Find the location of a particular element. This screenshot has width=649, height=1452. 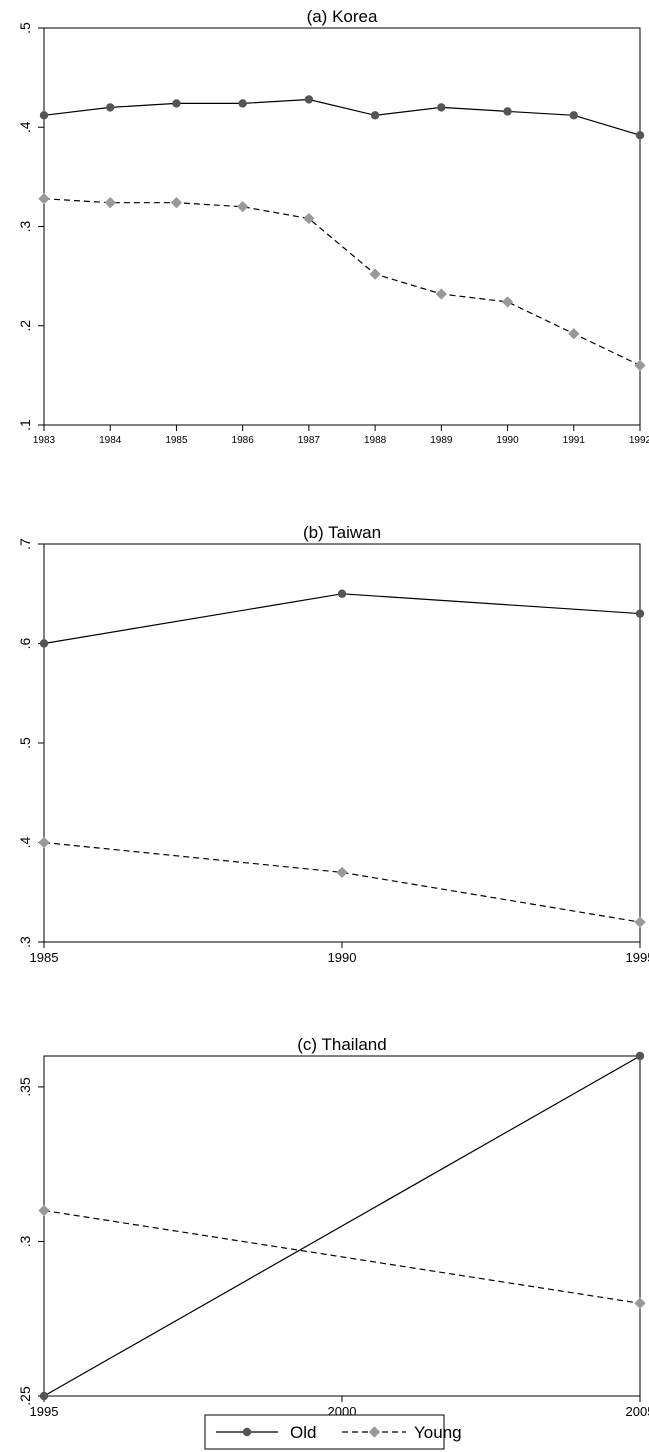

legend: Old Young is located at coordinates (333, 1432).